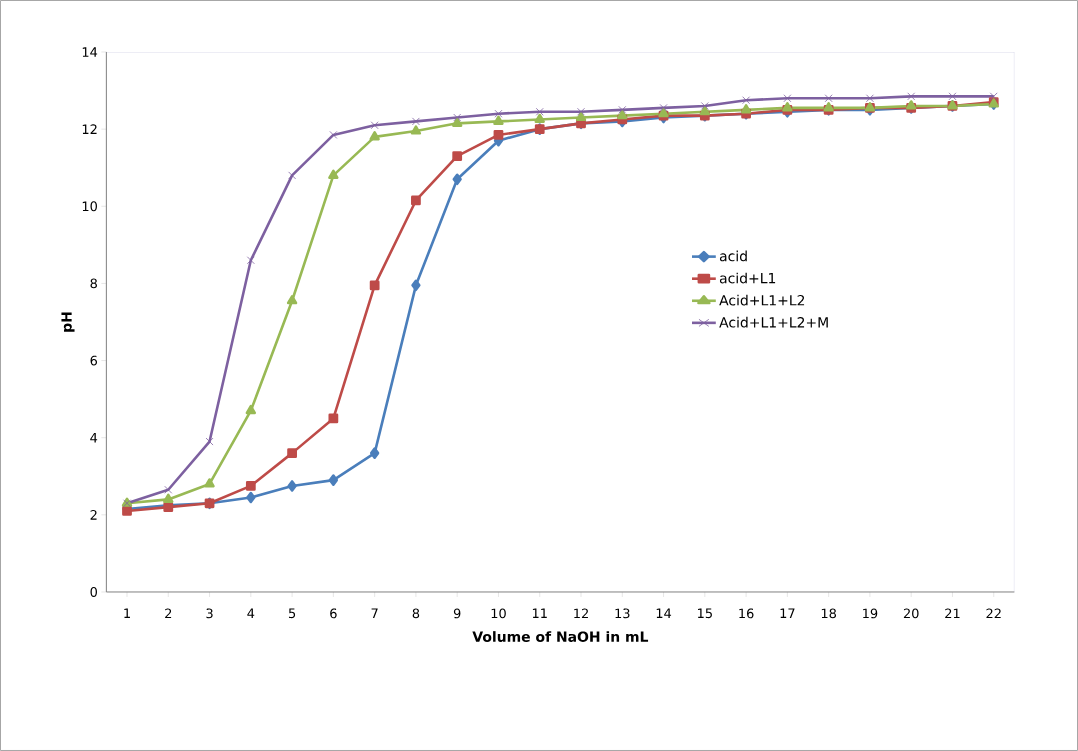 This screenshot has height=751, width=1078. Describe the element at coordinates (733, 256) in the screenshot. I see `legend-label: acid` at that location.